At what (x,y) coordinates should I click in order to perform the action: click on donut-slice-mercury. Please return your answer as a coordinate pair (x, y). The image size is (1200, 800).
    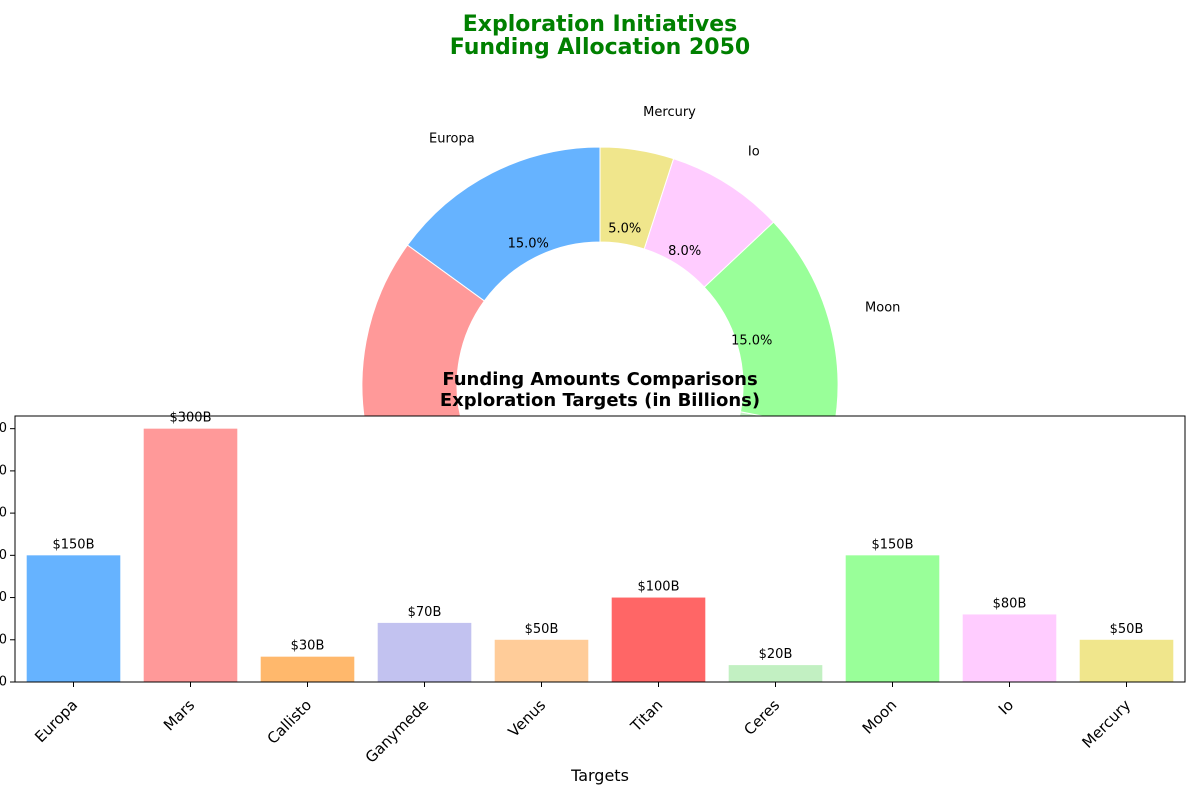
    Looking at the image, I should click on (637, 198).